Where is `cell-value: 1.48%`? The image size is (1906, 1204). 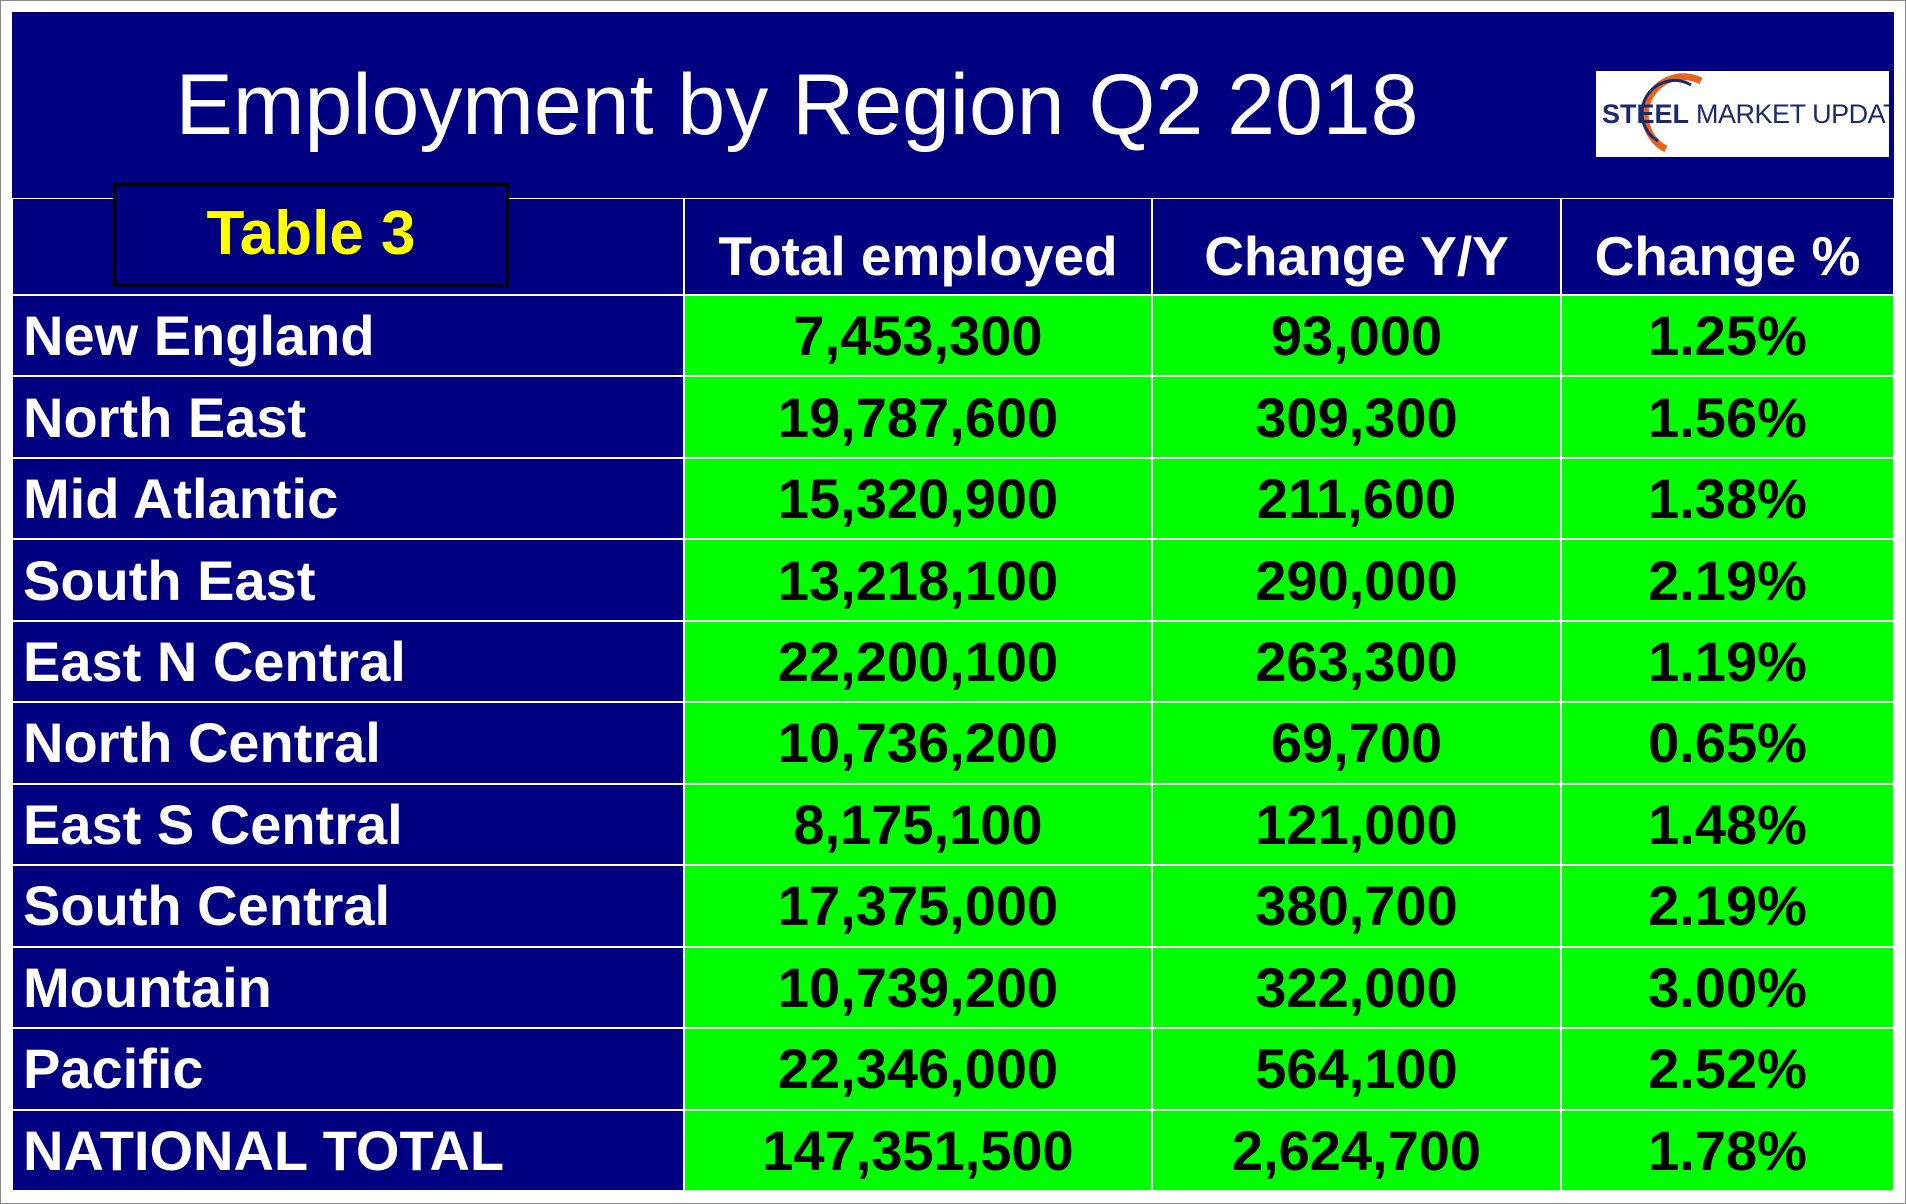
cell-value: 1.48% is located at coordinates (1727, 824).